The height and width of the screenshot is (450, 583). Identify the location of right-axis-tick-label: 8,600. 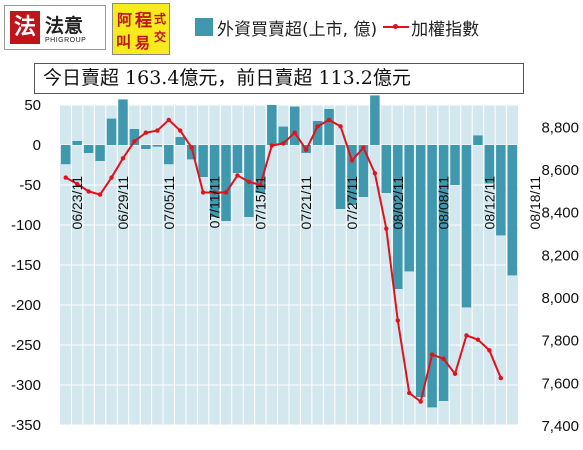
(560, 170).